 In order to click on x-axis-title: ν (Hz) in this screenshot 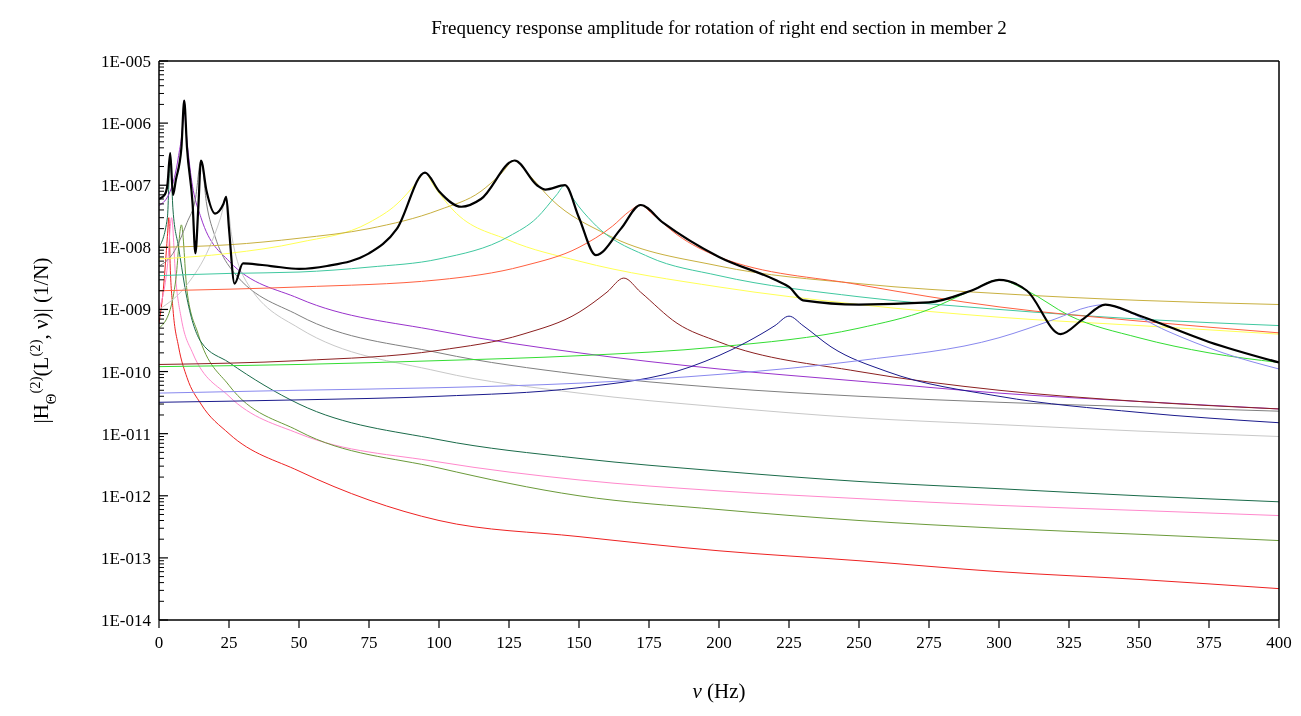, I will do `click(719, 691)`.